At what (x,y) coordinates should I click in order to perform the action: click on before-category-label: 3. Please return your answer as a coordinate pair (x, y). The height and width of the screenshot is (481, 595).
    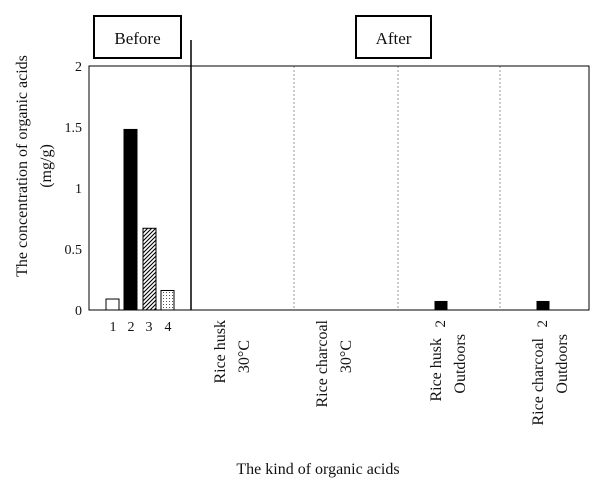
    Looking at the image, I should click on (149, 327).